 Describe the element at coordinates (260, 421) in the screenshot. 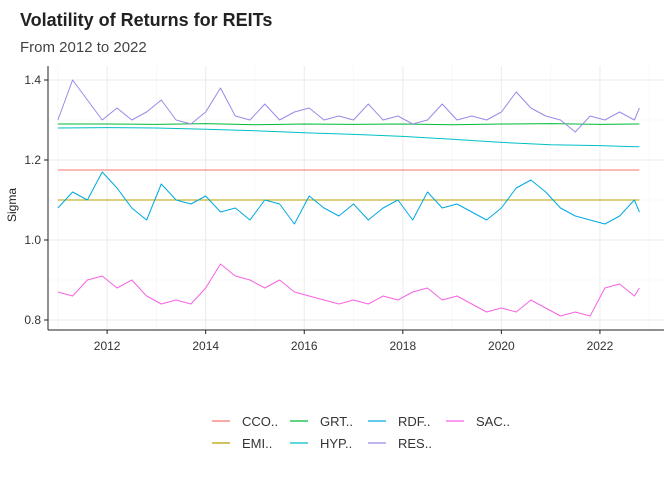

I see `legend-label: CCO..` at that location.